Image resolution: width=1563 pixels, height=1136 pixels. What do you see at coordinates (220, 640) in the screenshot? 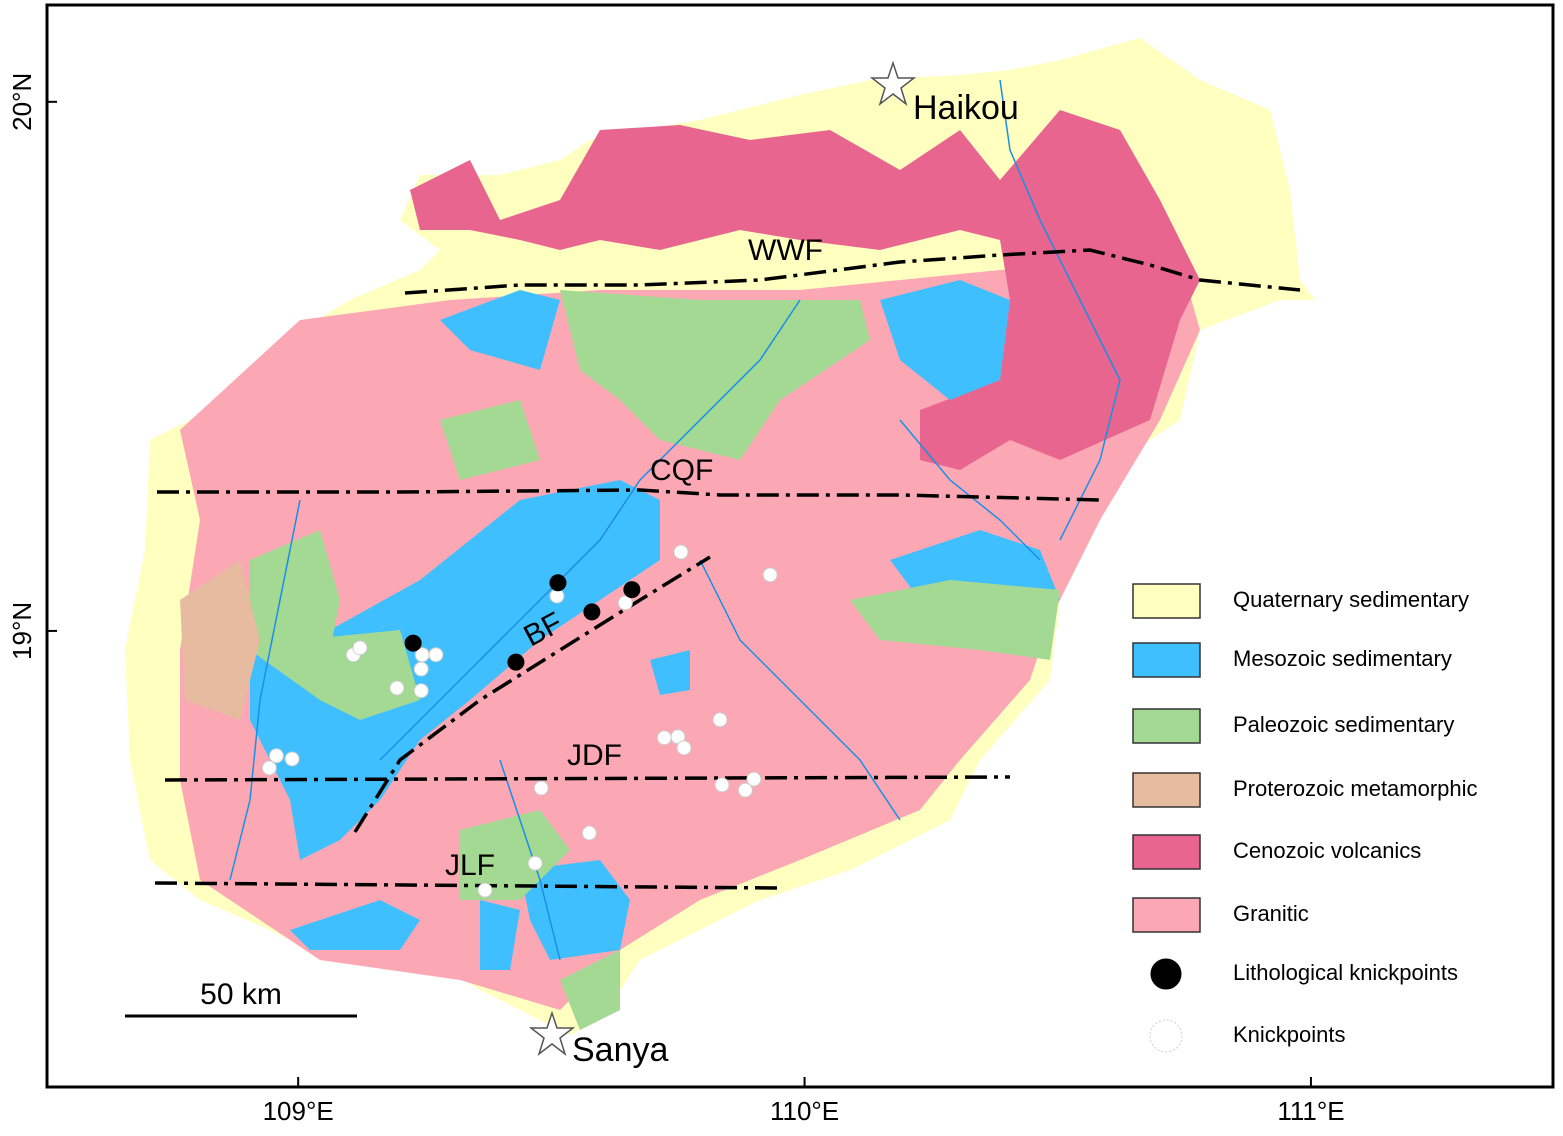
I see `proterozoic-area` at bounding box center [220, 640].